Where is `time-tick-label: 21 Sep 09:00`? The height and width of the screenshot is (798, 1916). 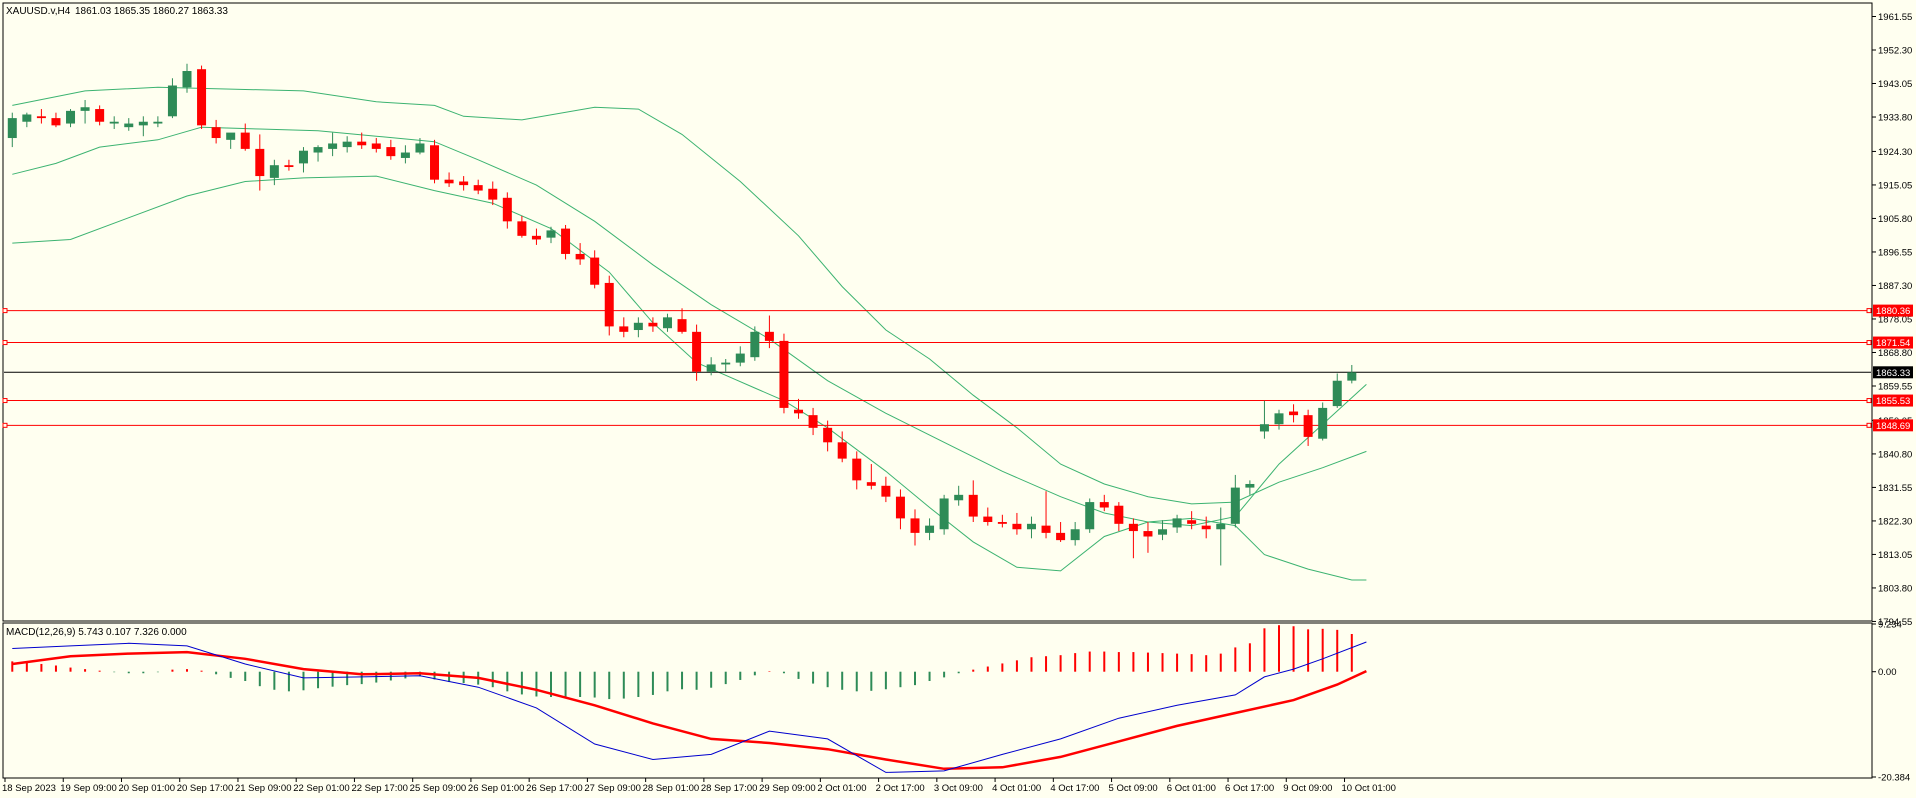
time-tick-label: 21 Sep 09:00 is located at coordinates (263, 788).